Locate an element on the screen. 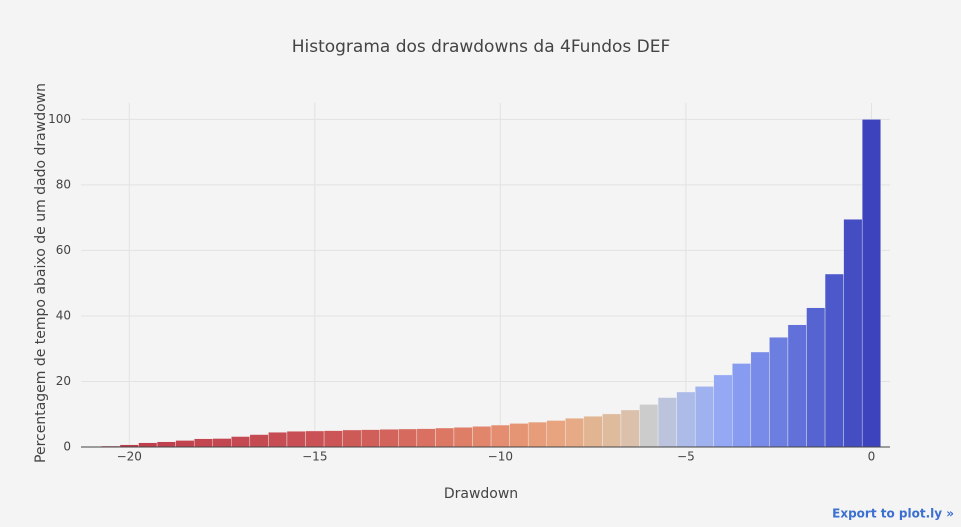 This screenshot has width=961, height=527. chart-title: Histograma dos drawdowns da 4Fundos DEF is located at coordinates (481, 47).